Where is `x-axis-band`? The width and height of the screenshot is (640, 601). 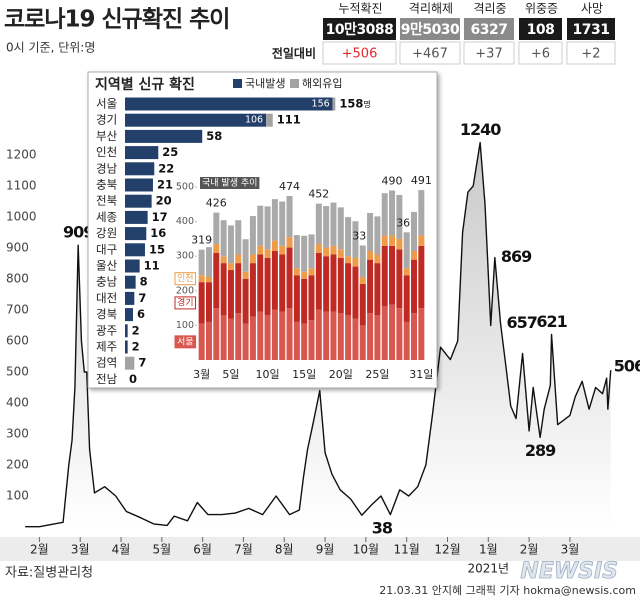
x-axis-band is located at coordinates (320, 549).